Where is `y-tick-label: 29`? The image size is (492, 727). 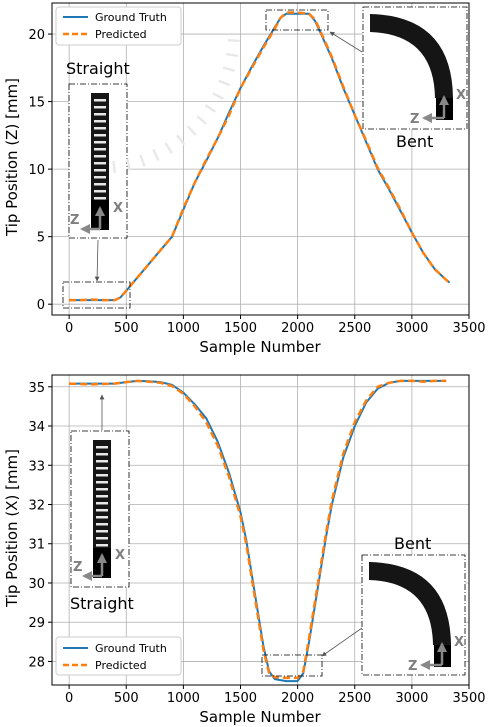
y-tick-label: 29 is located at coordinates (36, 623).